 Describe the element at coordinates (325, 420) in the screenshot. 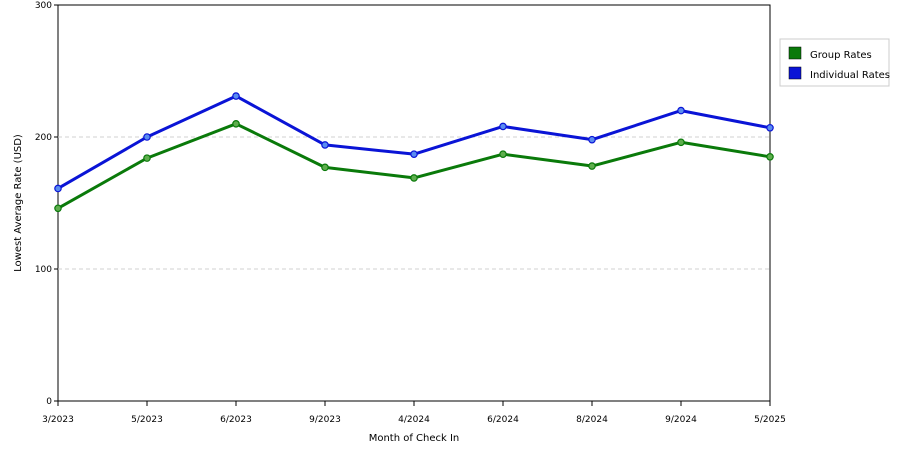

I see `x-tick-label: 9/2023` at that location.